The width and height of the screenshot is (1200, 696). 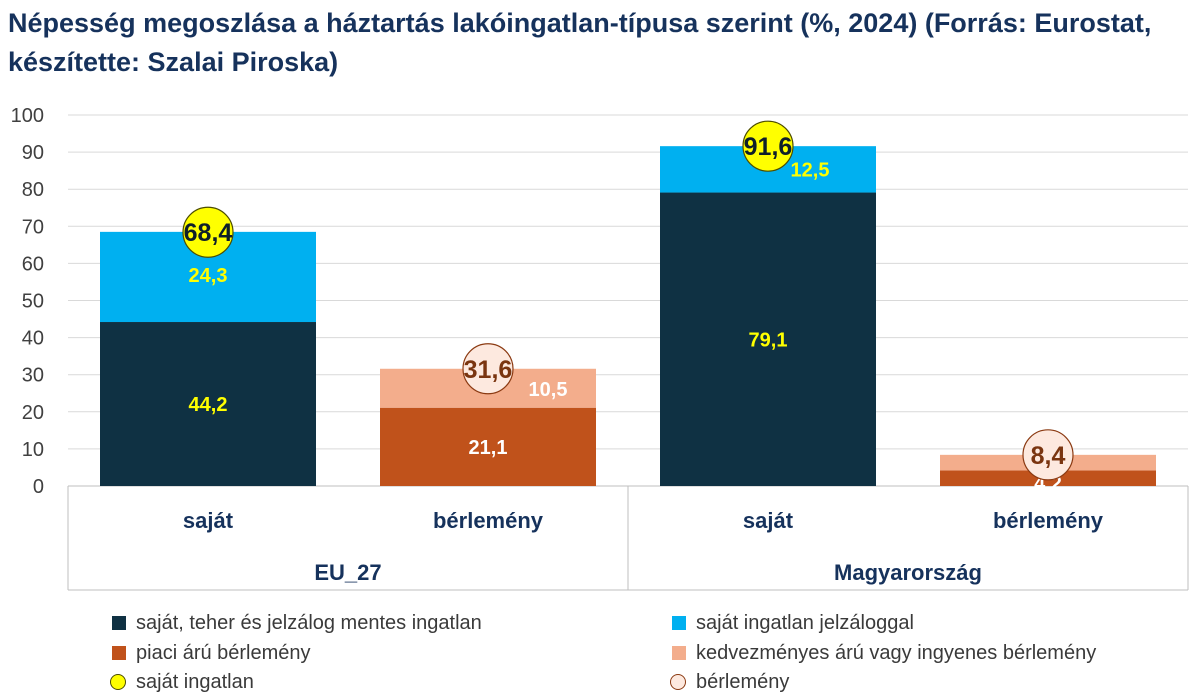 I want to click on total-value-label: 8,4, so click(x=1048, y=456).